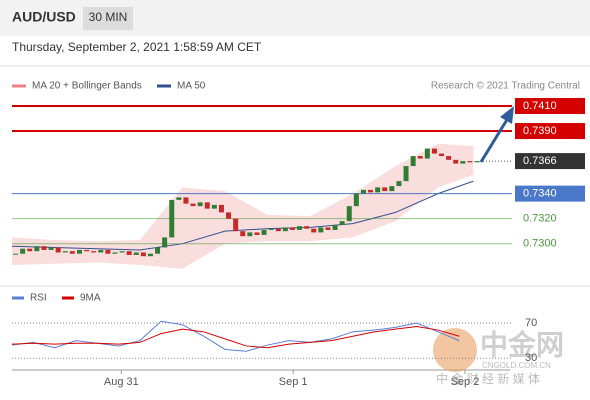 Image resolution: width=590 pixels, height=400 pixels. I want to click on timeframe: 30 MIN, so click(108, 17).